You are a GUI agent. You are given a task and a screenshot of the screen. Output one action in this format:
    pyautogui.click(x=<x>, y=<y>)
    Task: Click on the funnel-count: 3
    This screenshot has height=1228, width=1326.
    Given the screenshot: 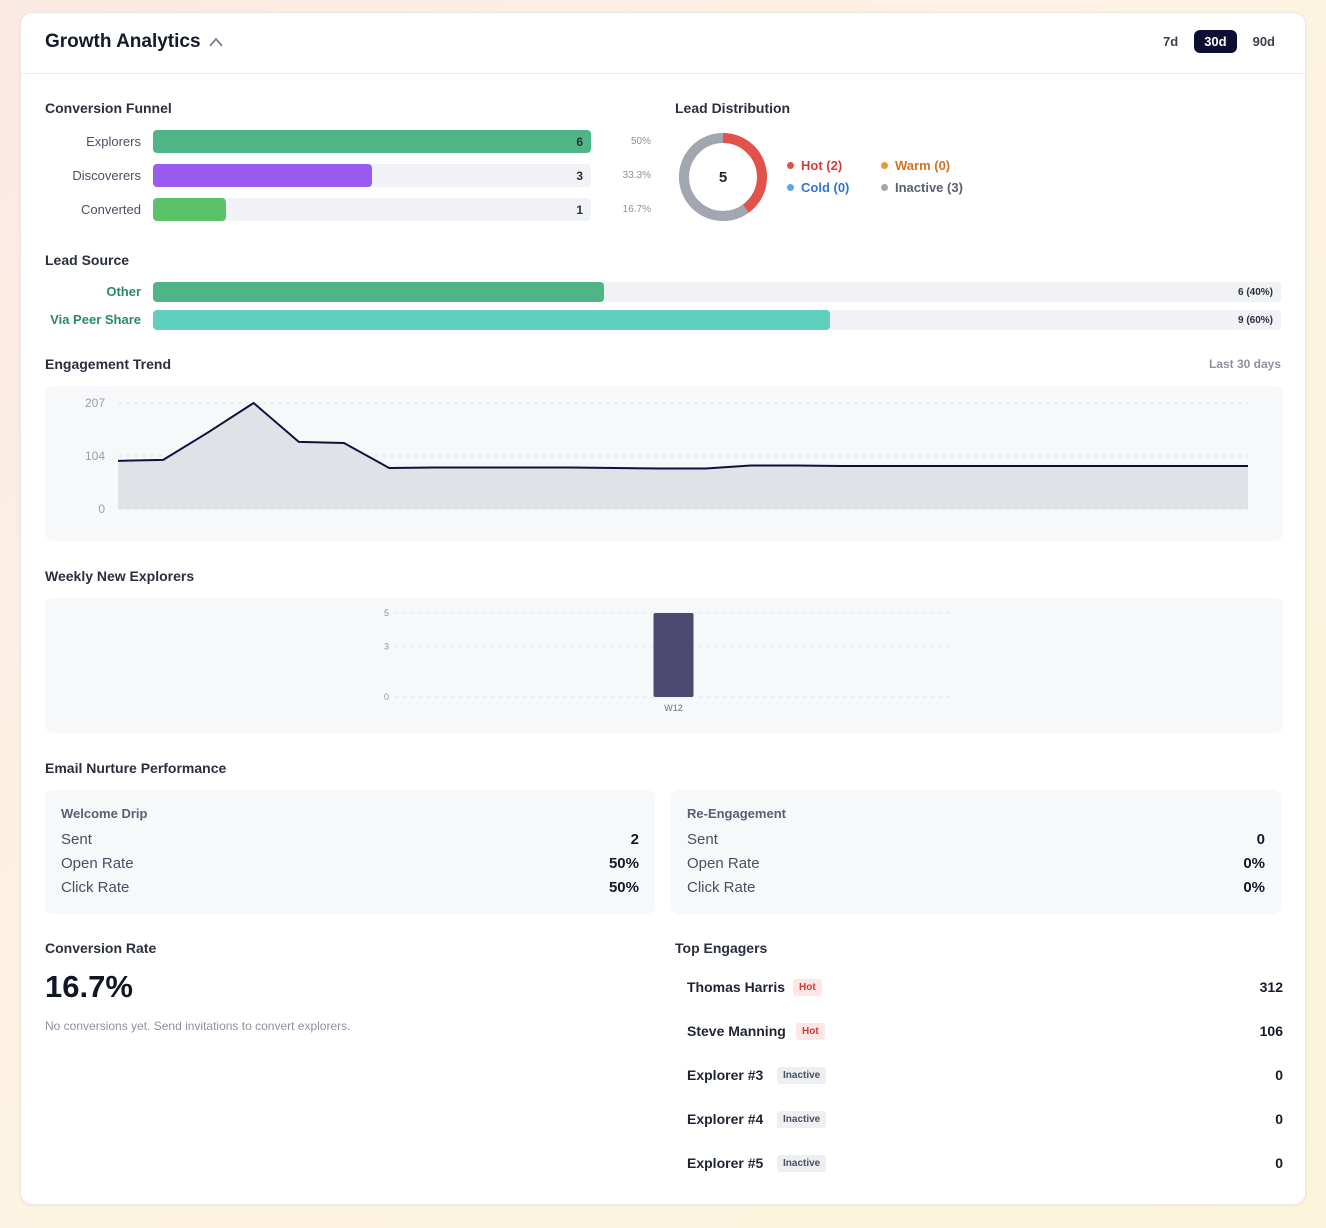 What is the action you would take?
    pyautogui.click(x=579, y=176)
    